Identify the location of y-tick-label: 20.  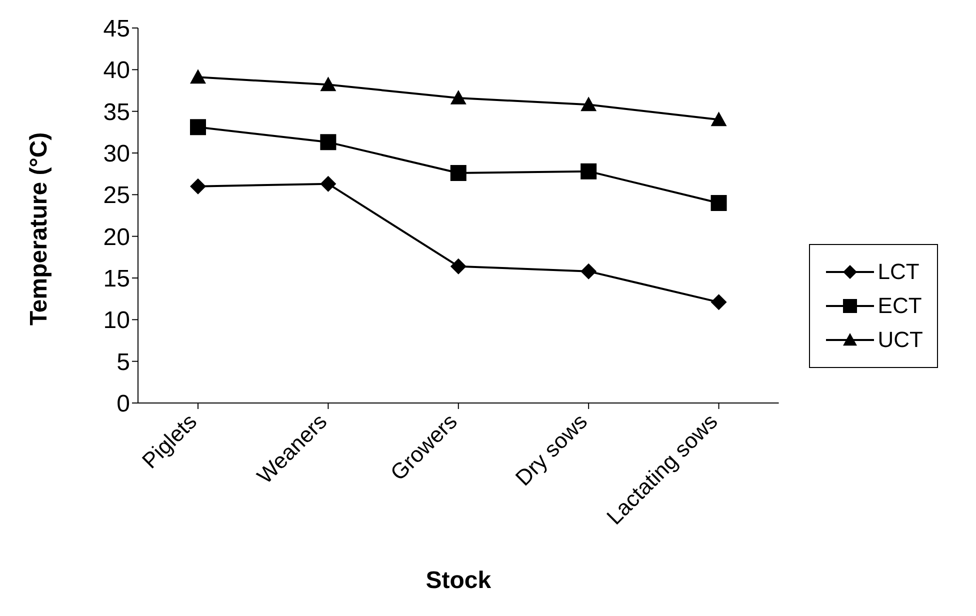
(116, 237).